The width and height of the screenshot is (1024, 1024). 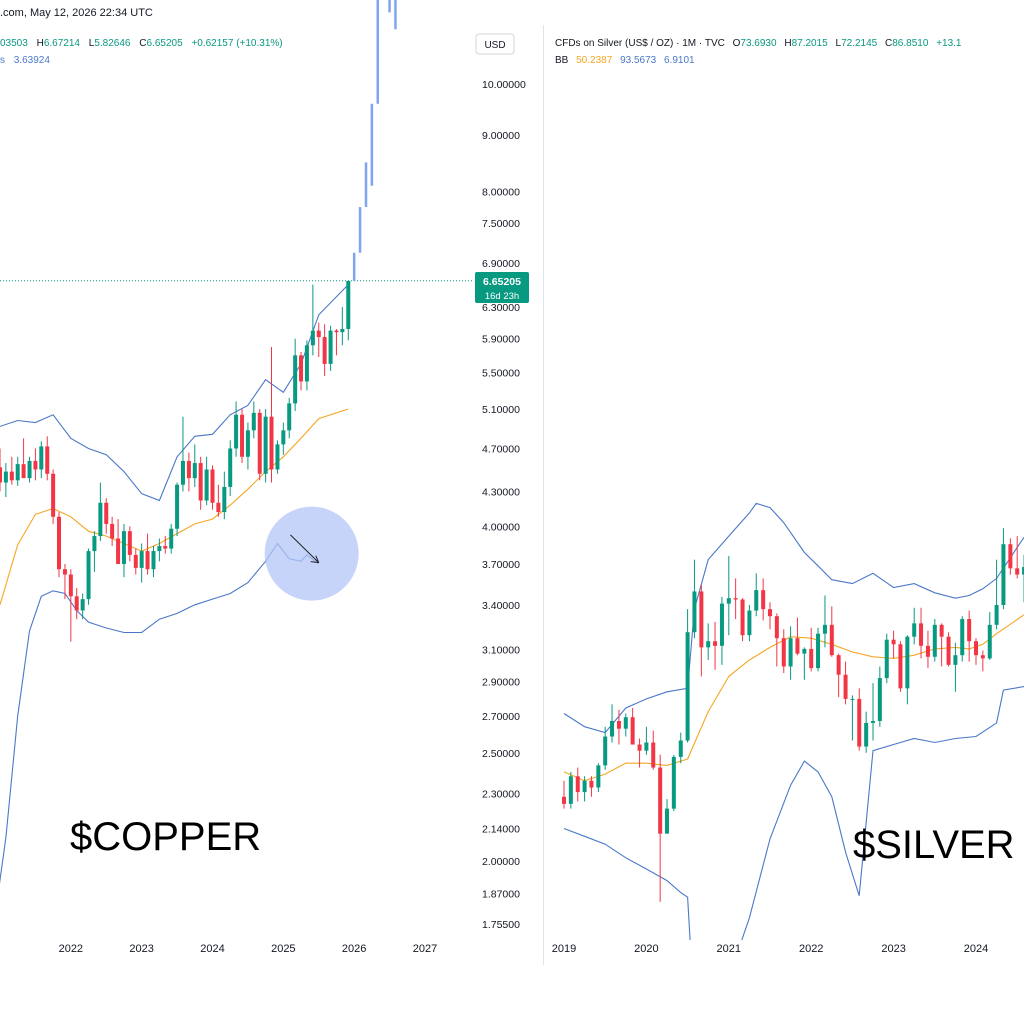 What do you see at coordinates (501, 717) in the screenshot?
I see `copper-y-tick-label: 2.70000` at bounding box center [501, 717].